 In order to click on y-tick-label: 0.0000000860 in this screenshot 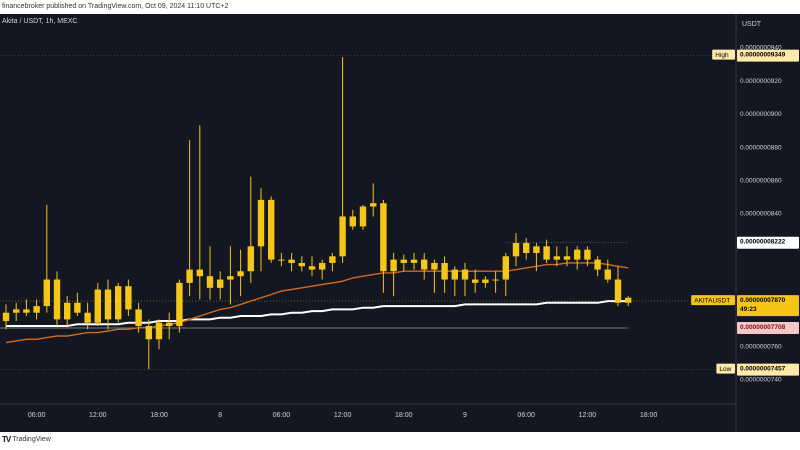, I will do `click(761, 180)`.